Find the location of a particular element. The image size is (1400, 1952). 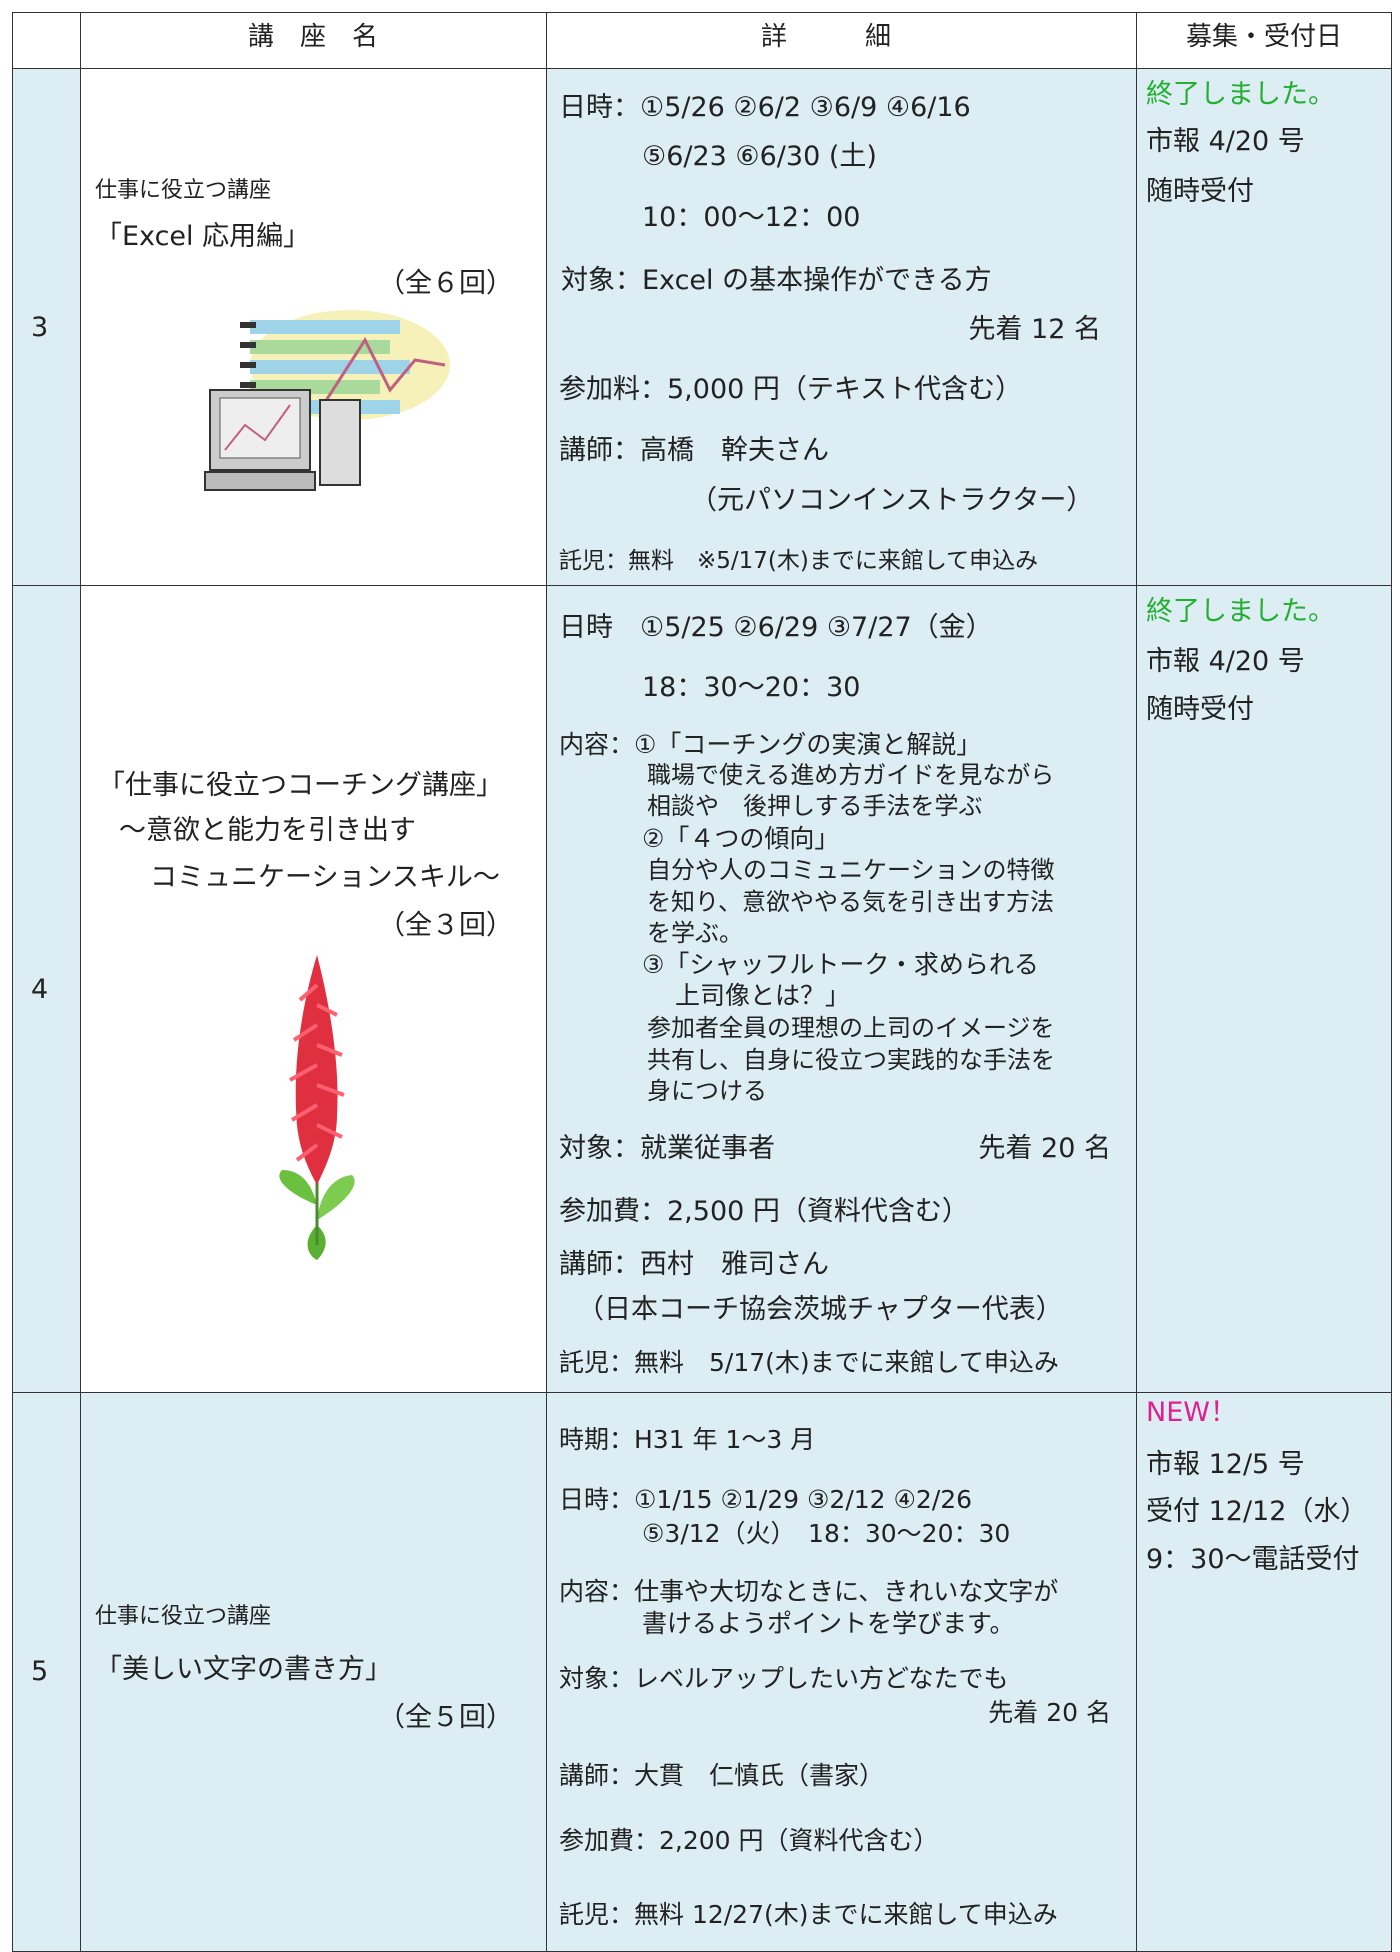

course-name: （全５回） is located at coordinates (445, 1717).